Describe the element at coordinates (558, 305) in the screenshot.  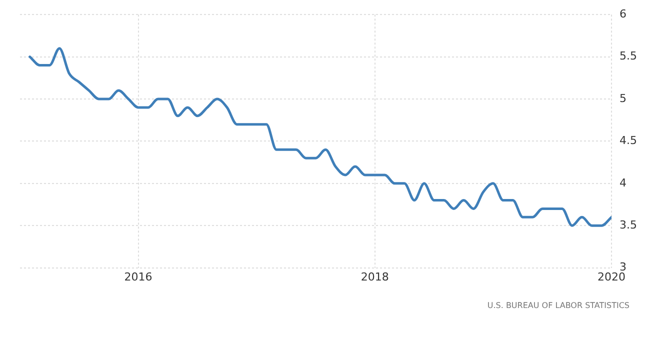
I see `text: U.S. BUREAU OF LABOR STATISTICS` at that location.